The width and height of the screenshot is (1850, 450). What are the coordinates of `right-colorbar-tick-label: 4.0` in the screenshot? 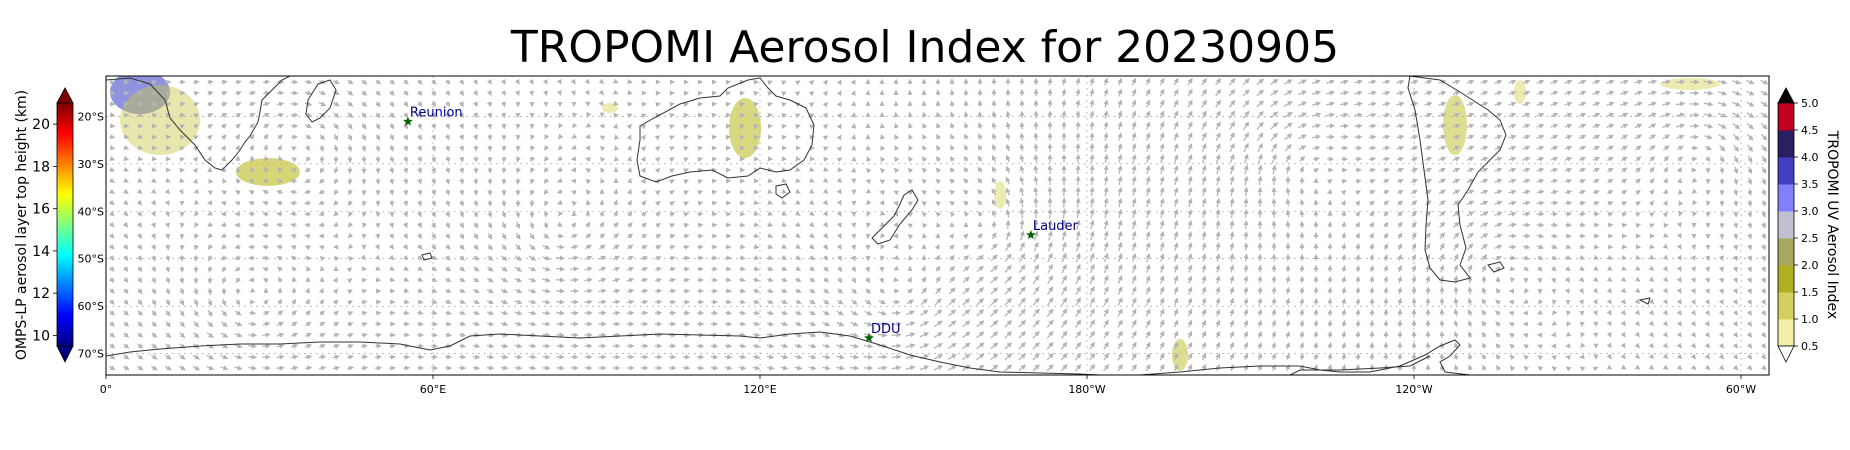 It's located at (1810, 157).